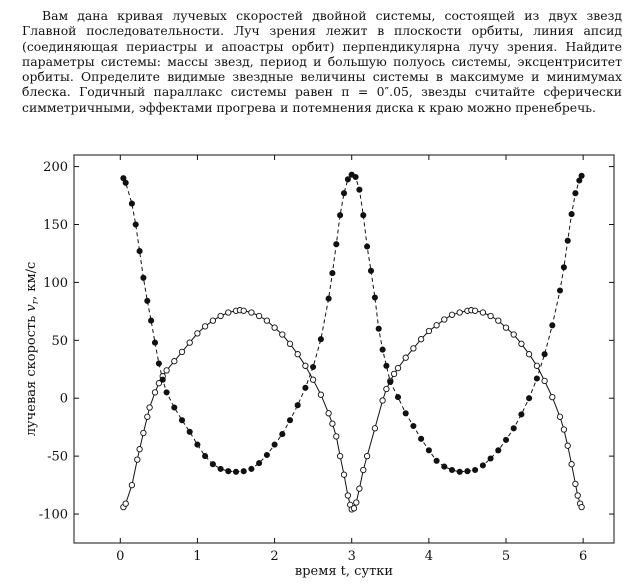  What do you see at coordinates (506, 556) in the screenshot?
I see `x-tick-label: 5` at bounding box center [506, 556].